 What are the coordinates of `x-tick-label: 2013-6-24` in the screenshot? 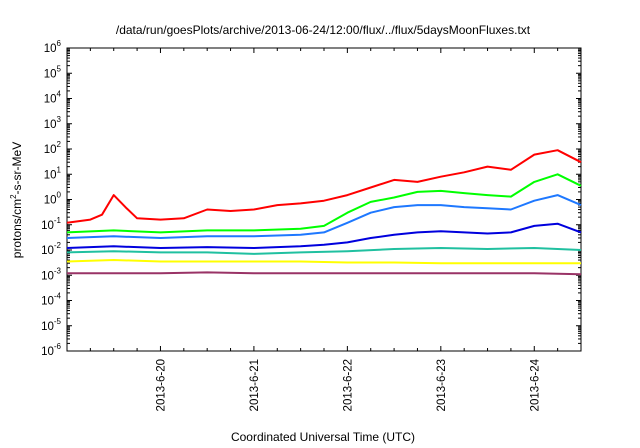 It's located at (535, 384).